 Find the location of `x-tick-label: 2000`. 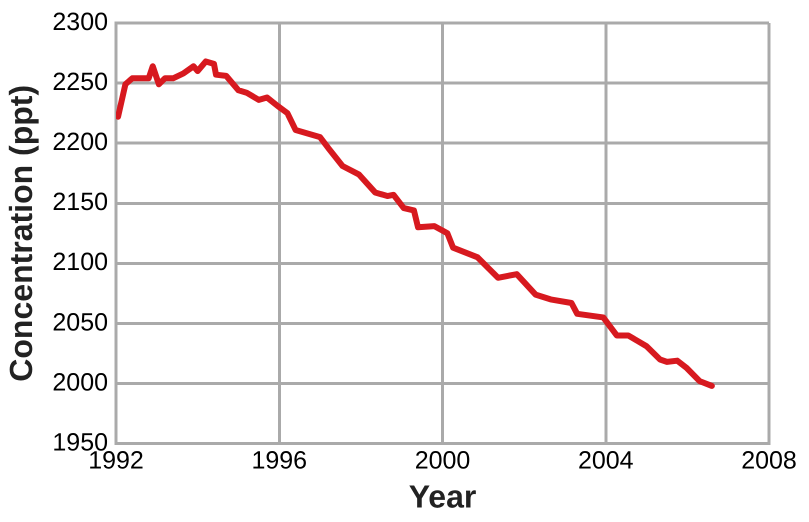

x-tick-label: 2000 is located at coordinates (442, 460).